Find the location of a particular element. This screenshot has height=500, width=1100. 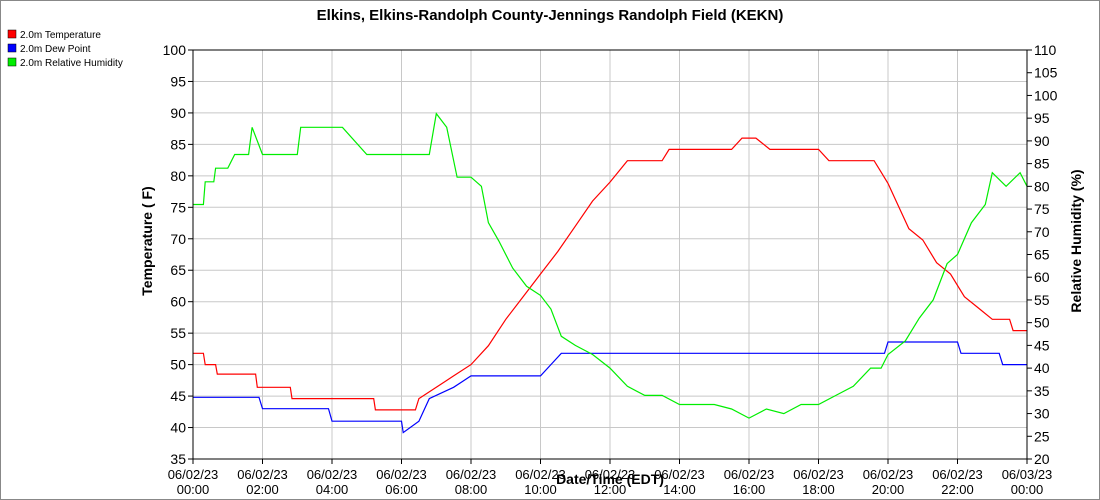

x-tick-time: 02:00 is located at coordinates (262, 489).